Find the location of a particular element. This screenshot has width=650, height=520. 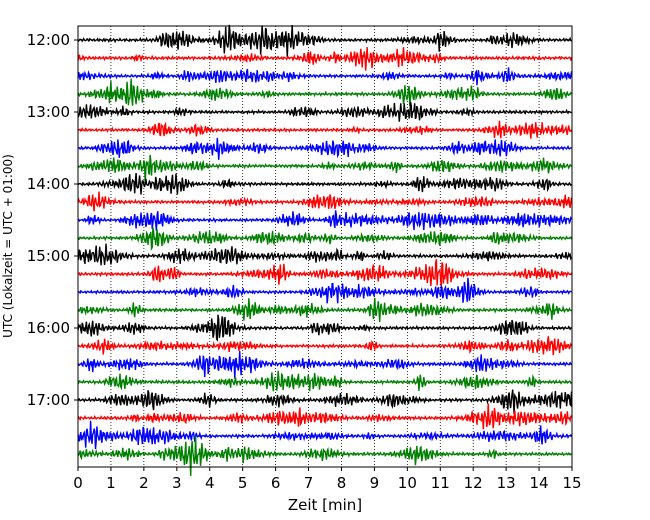

x-tick-label: 13 is located at coordinates (506, 483).